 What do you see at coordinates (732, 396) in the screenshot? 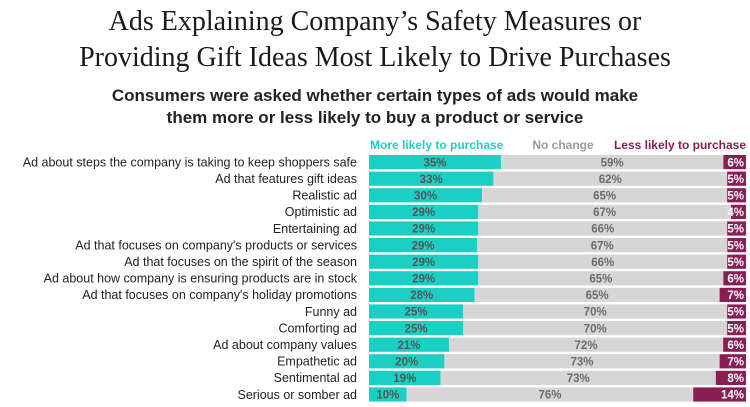
I see `data-label-less: 14%` at bounding box center [732, 396].